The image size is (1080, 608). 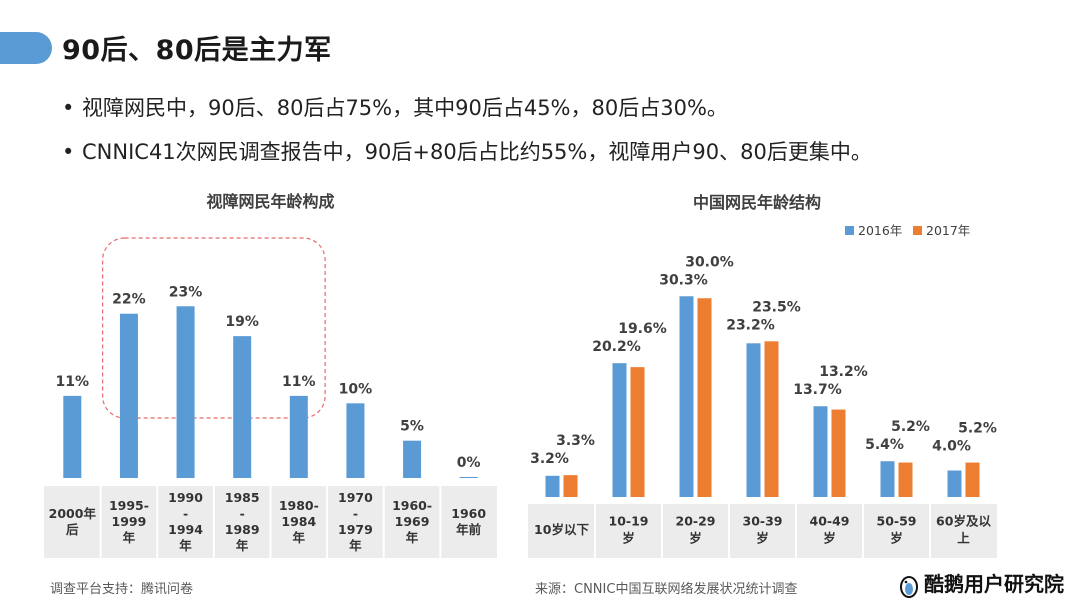 I want to click on title-accent-bar, so click(x=26, y=48).